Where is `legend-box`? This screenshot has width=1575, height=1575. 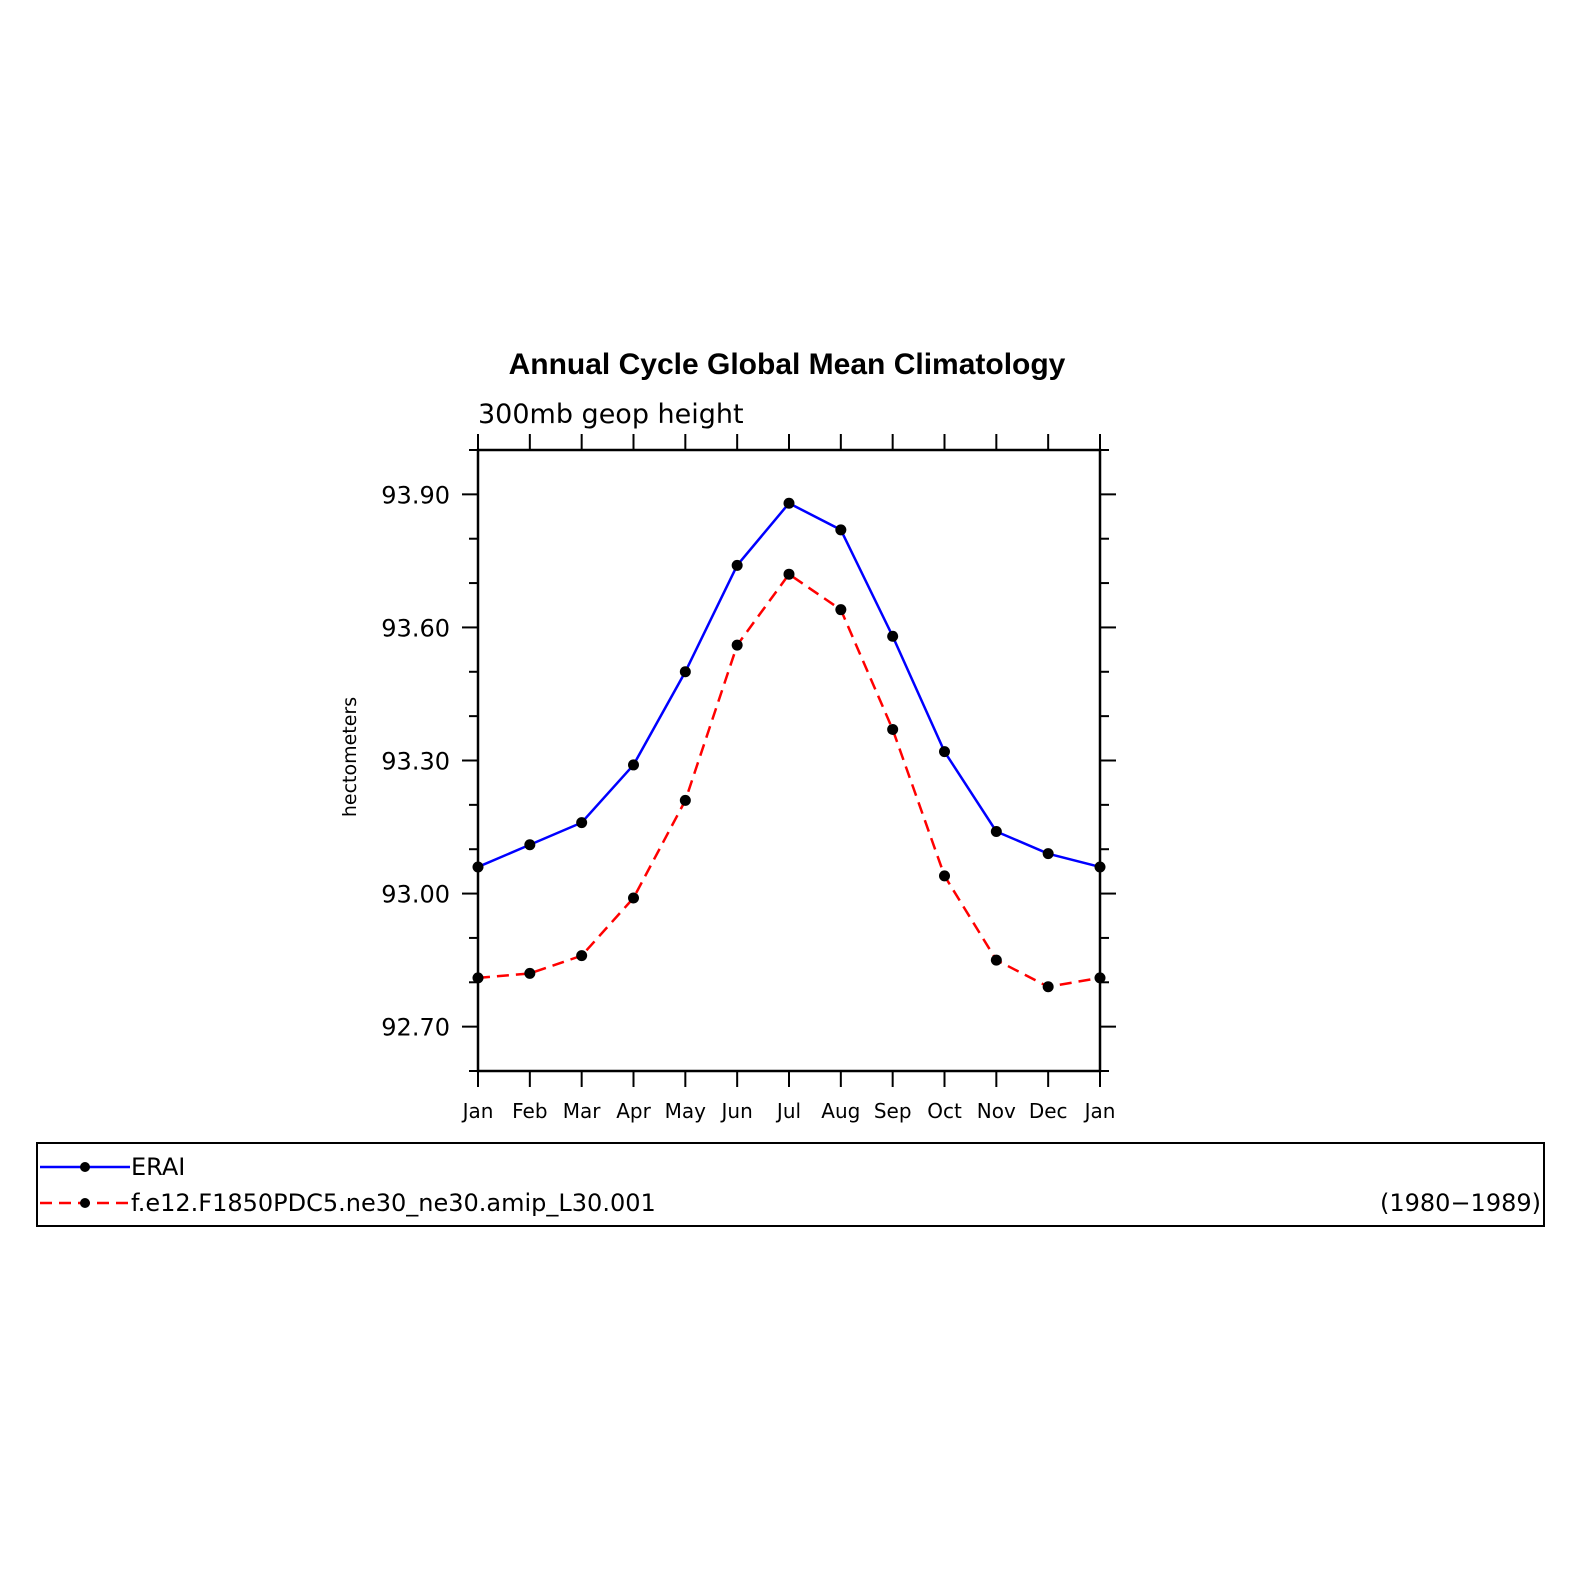 legend-box is located at coordinates (790, 1184).